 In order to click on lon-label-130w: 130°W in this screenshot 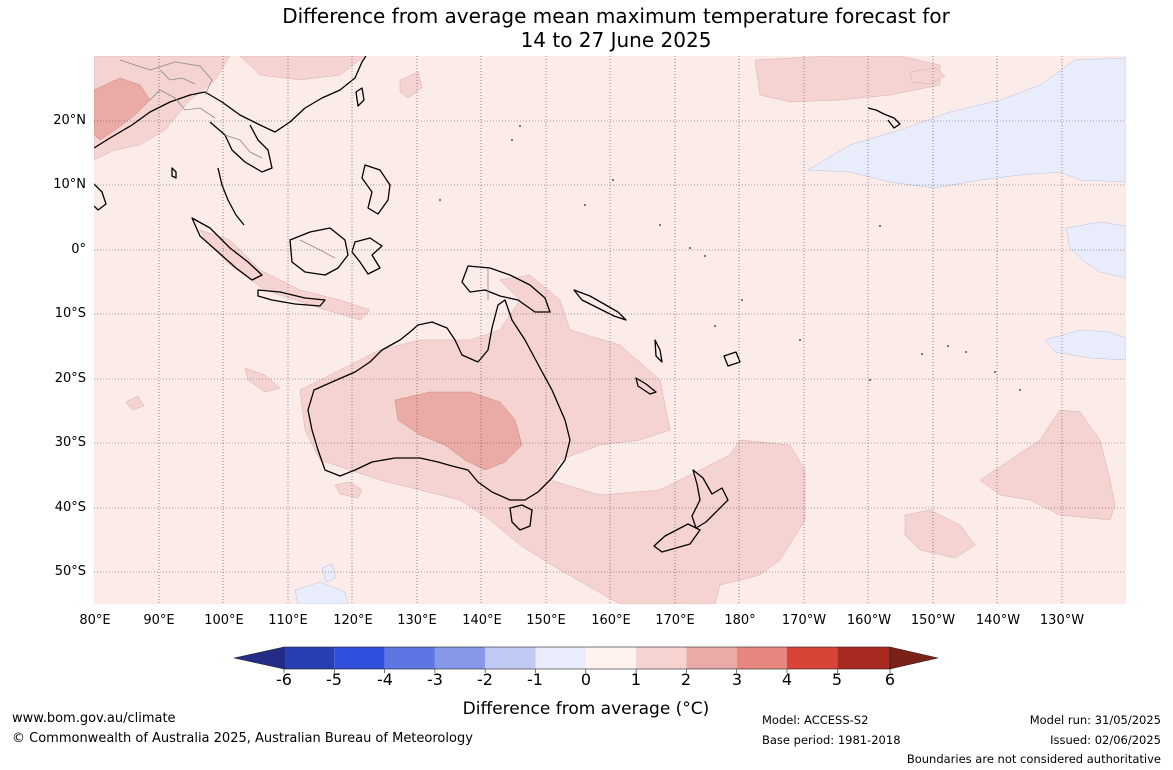, I will do `click(1062, 620)`.